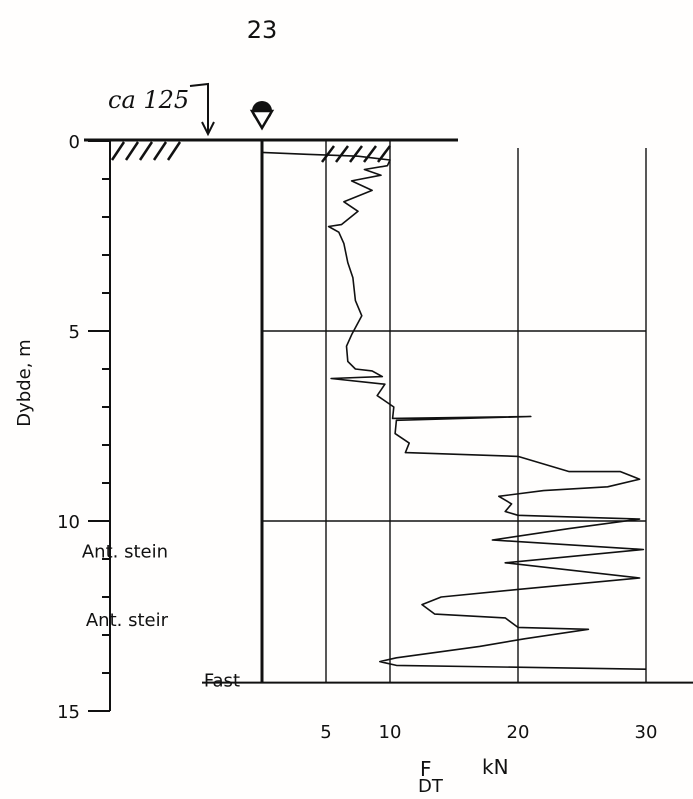 This screenshot has height=799, width=693. I want to click on x-tick-label: 10, so click(390, 732).